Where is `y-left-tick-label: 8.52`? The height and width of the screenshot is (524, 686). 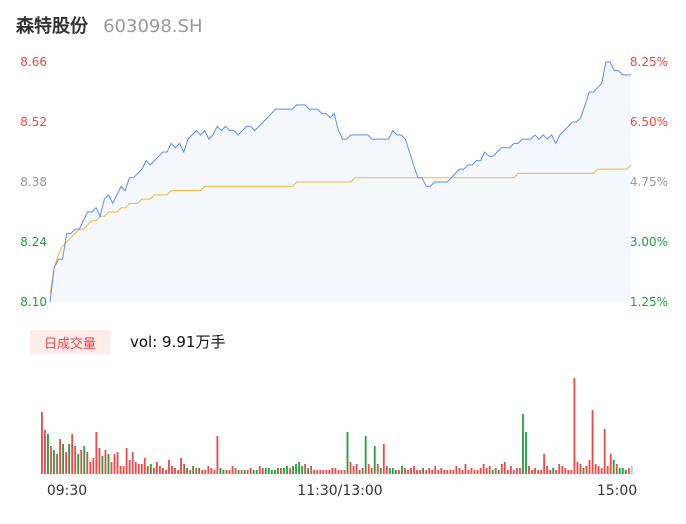
y-left-tick-label: 8.52 is located at coordinates (33, 122).